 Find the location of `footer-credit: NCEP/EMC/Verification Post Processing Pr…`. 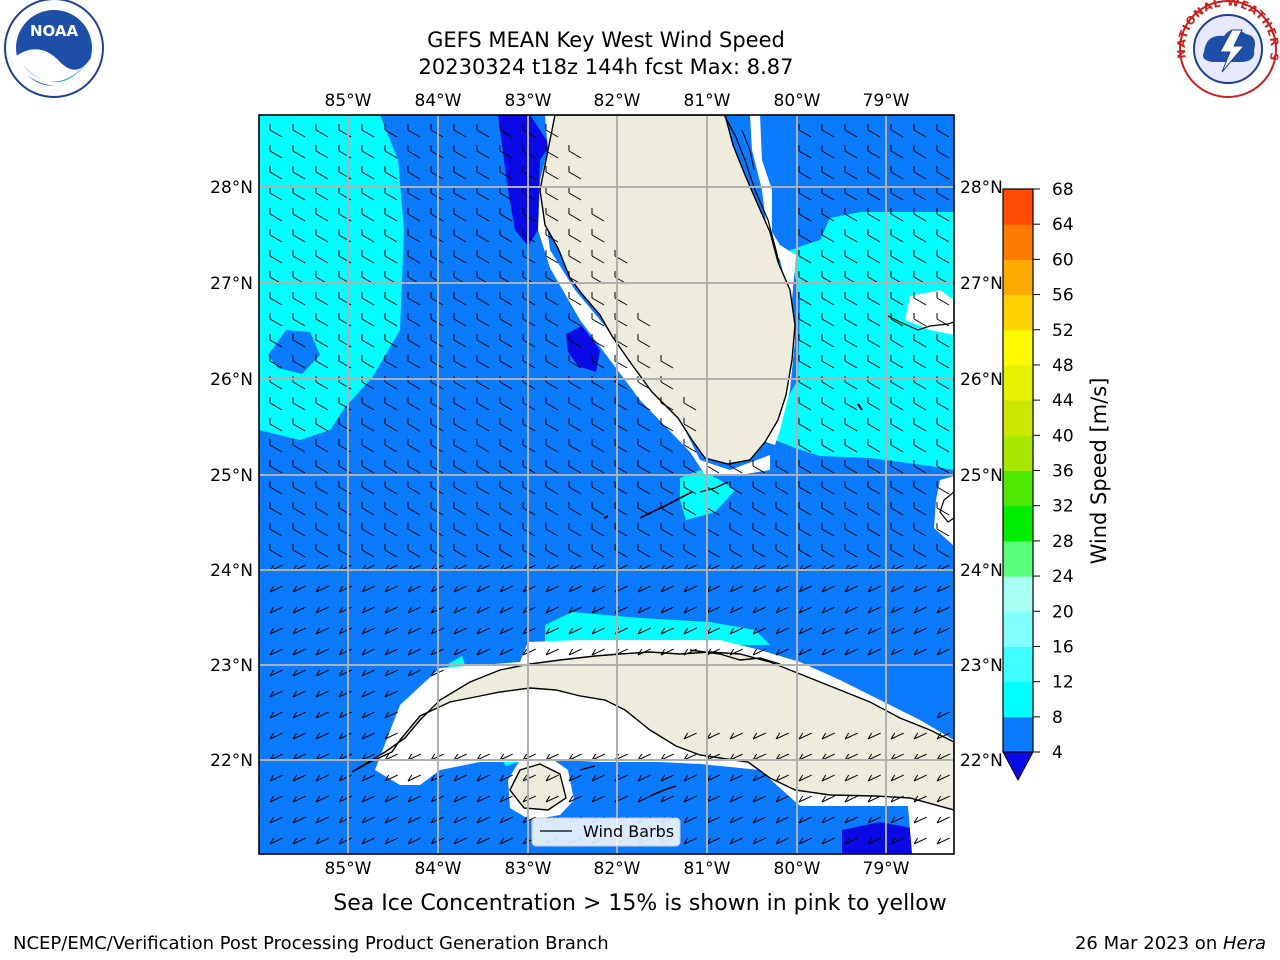

footer-credit: NCEP/EMC/Verification Post Processing Pr… is located at coordinates (311, 943).